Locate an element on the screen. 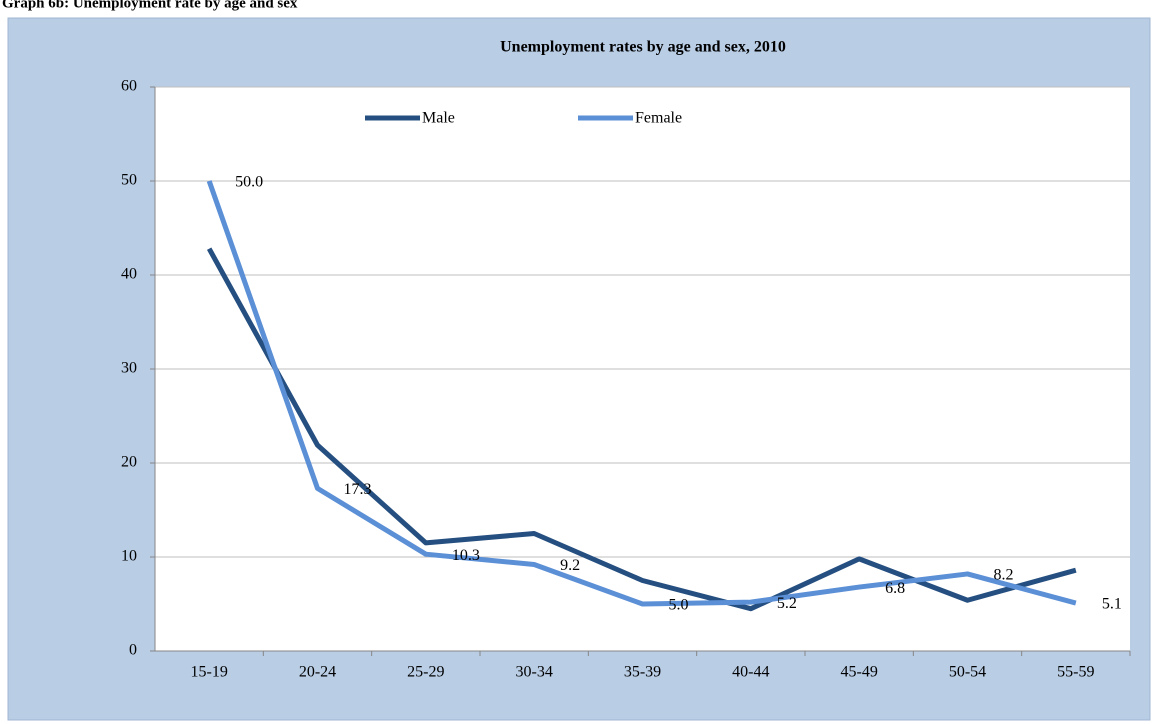 Image resolution: width=1156 pixels, height=724 pixels. y-tick-label: 10 is located at coordinates (129, 556).